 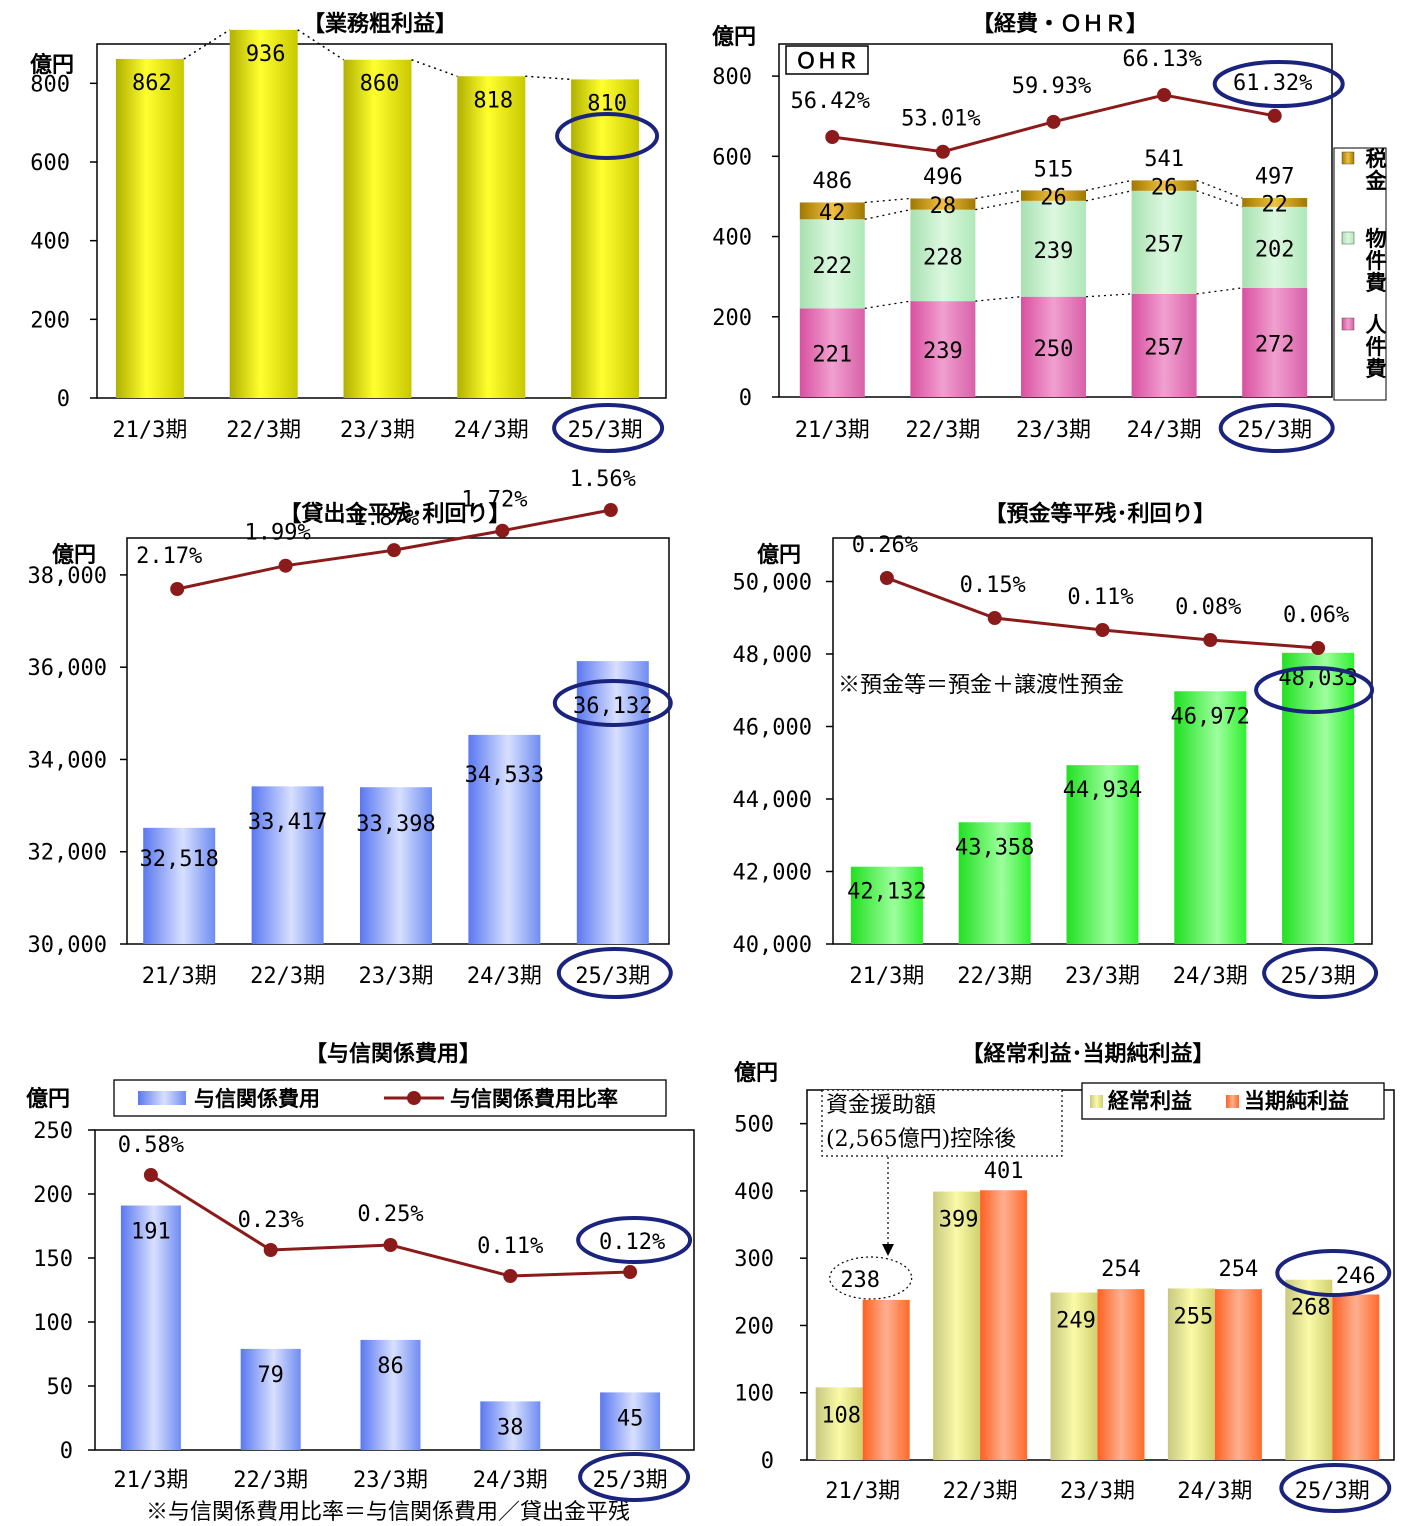 I want to click on legend-label: 経常利益, so click(x=1150, y=1101).